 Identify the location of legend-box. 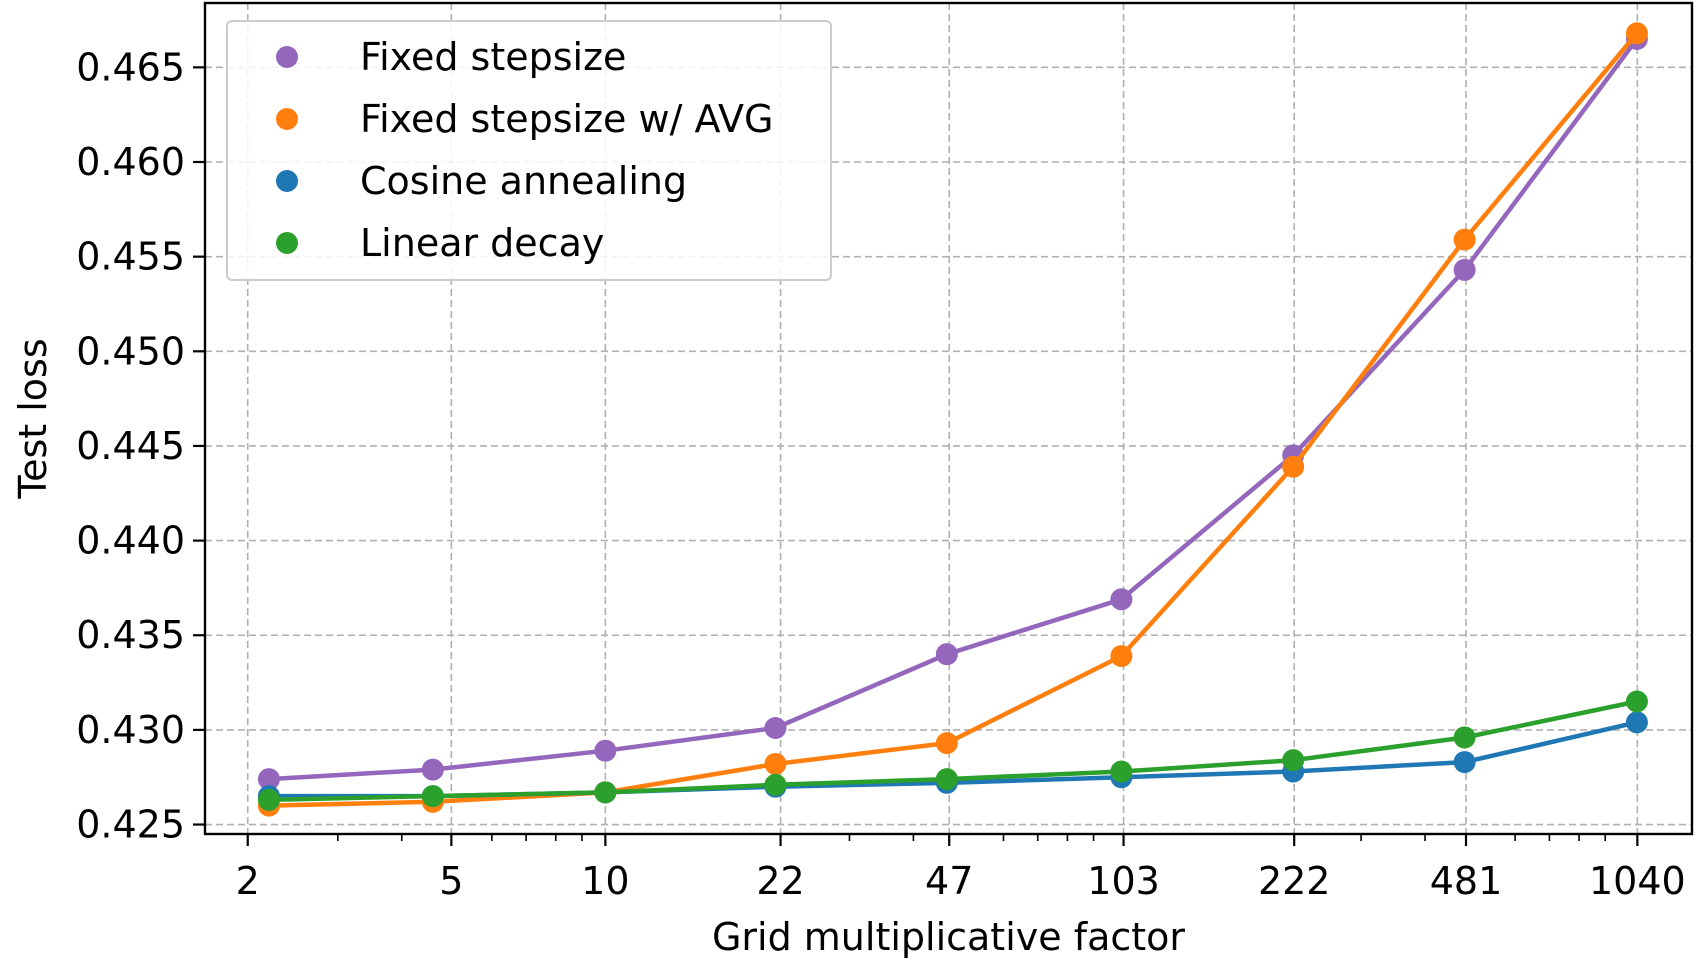
(529, 150).